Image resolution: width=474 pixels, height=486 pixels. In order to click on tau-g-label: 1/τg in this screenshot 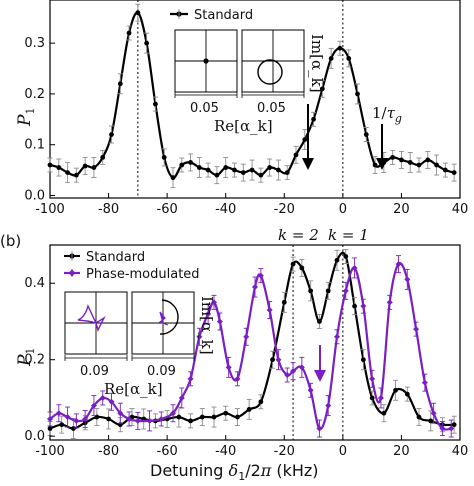, I will do `click(387, 114)`.